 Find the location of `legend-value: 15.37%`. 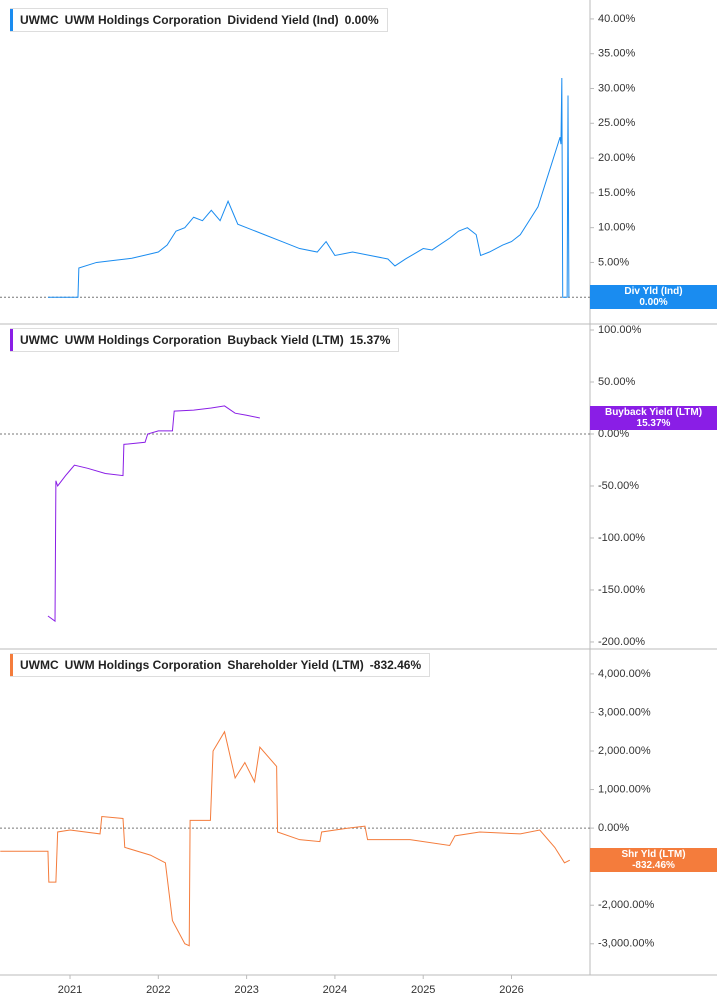

legend-value: 15.37% is located at coordinates (370, 340).